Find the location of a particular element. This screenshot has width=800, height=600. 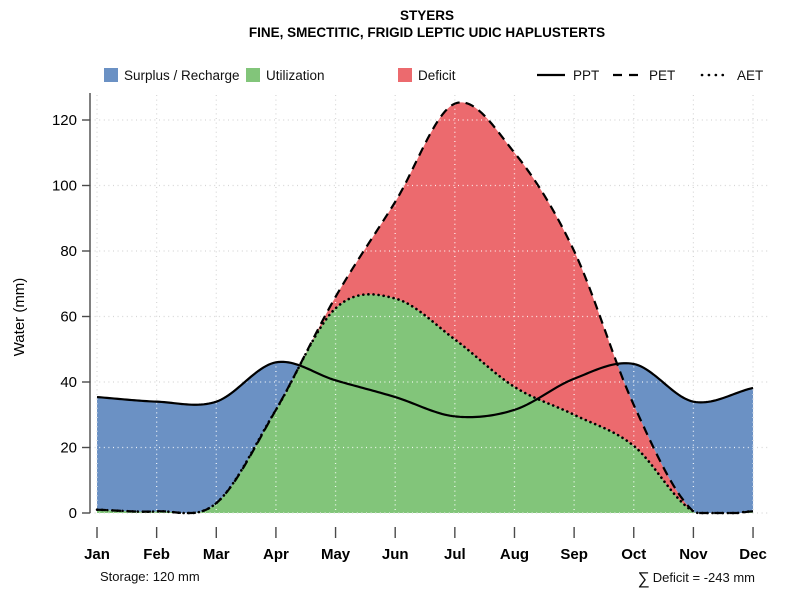

svg-text: Jun is located at coordinates (395, 554).